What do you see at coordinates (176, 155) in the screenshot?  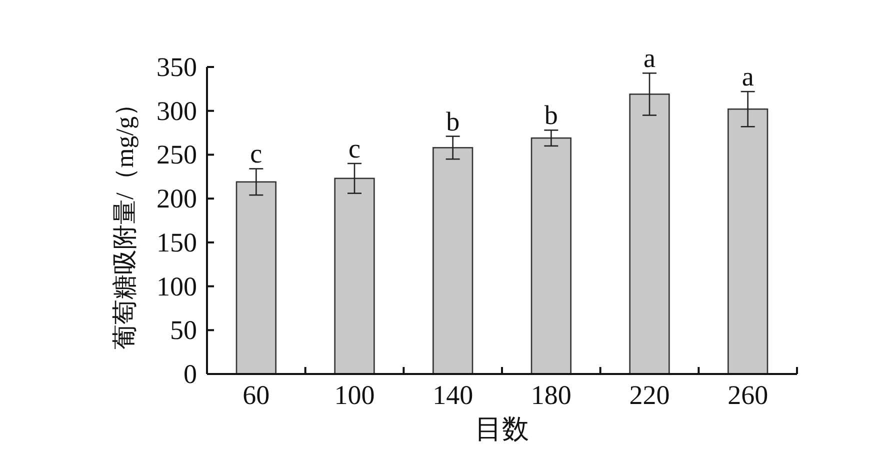 I see `y-tick-label: 250` at bounding box center [176, 155].